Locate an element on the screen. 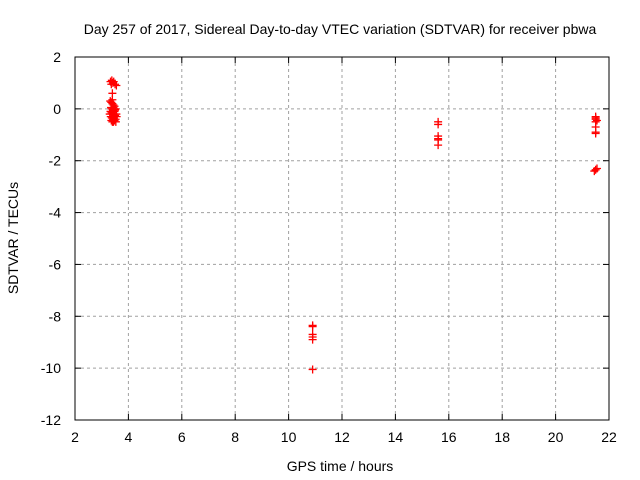 This screenshot has height=480, width=640. x-tick-label: 12 is located at coordinates (342, 437).